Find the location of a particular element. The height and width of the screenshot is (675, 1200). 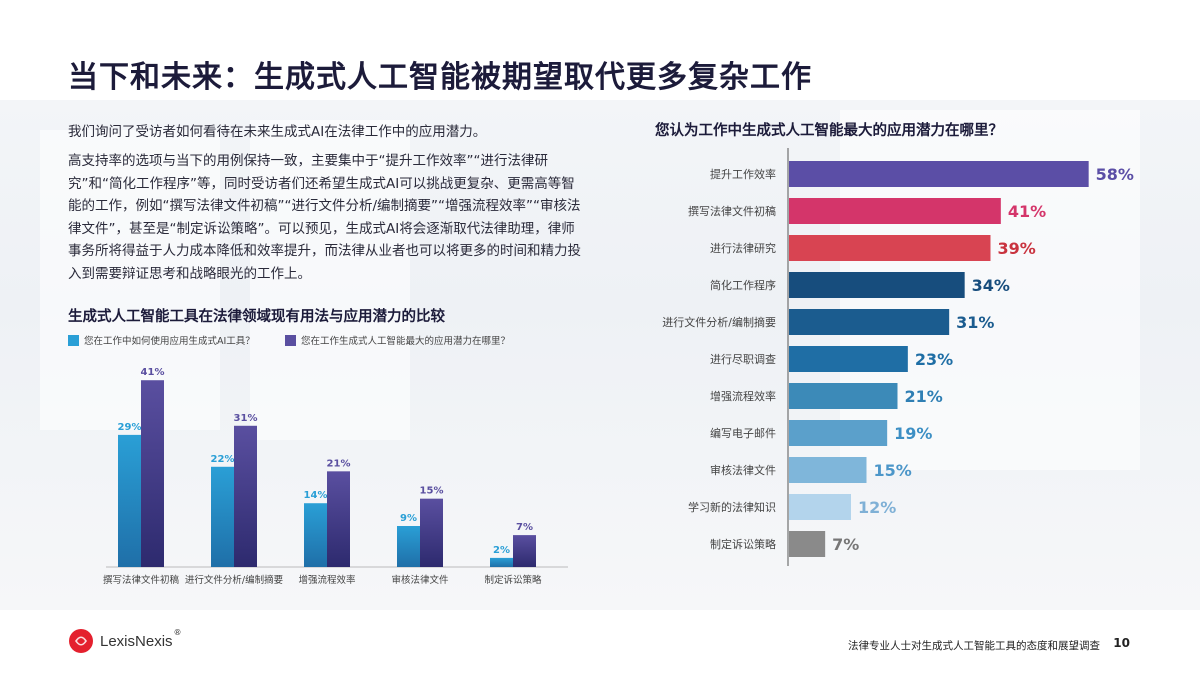

category-label: 提升工作效率 is located at coordinates (743, 174).